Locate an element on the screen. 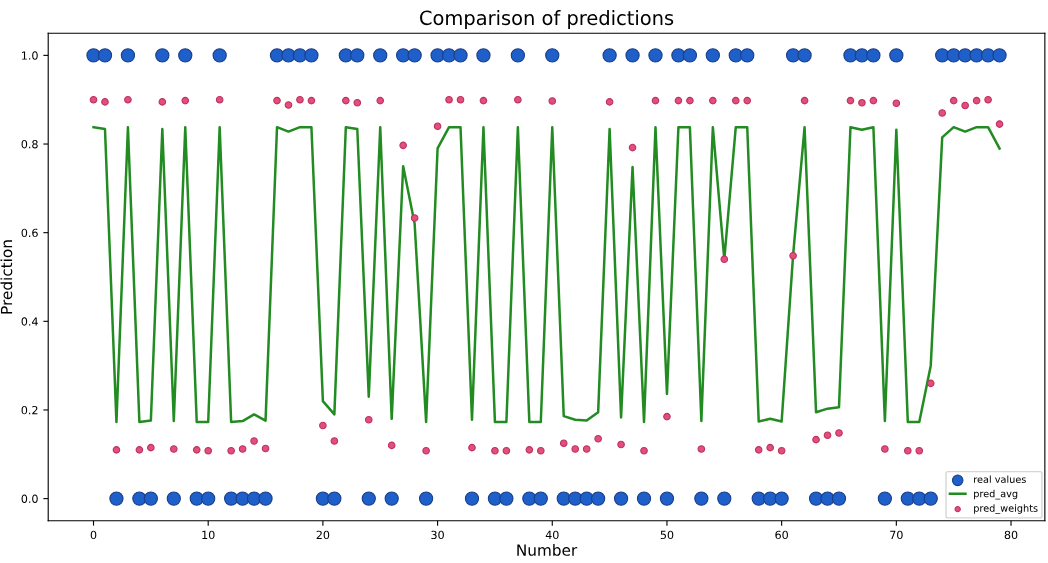 This screenshot has height=563, width=1048. y-axis-title: Prediction is located at coordinates (6, 277).